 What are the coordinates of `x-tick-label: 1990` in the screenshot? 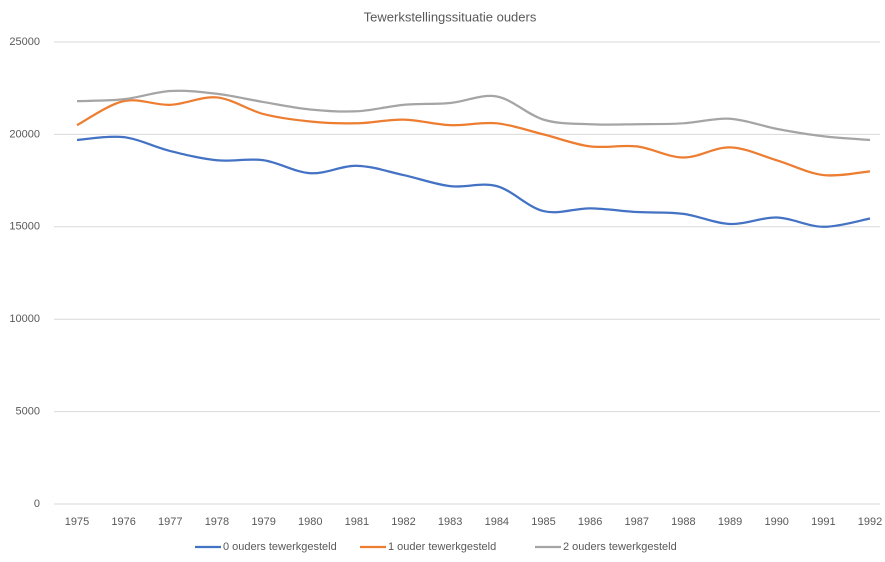 It's located at (776, 522).